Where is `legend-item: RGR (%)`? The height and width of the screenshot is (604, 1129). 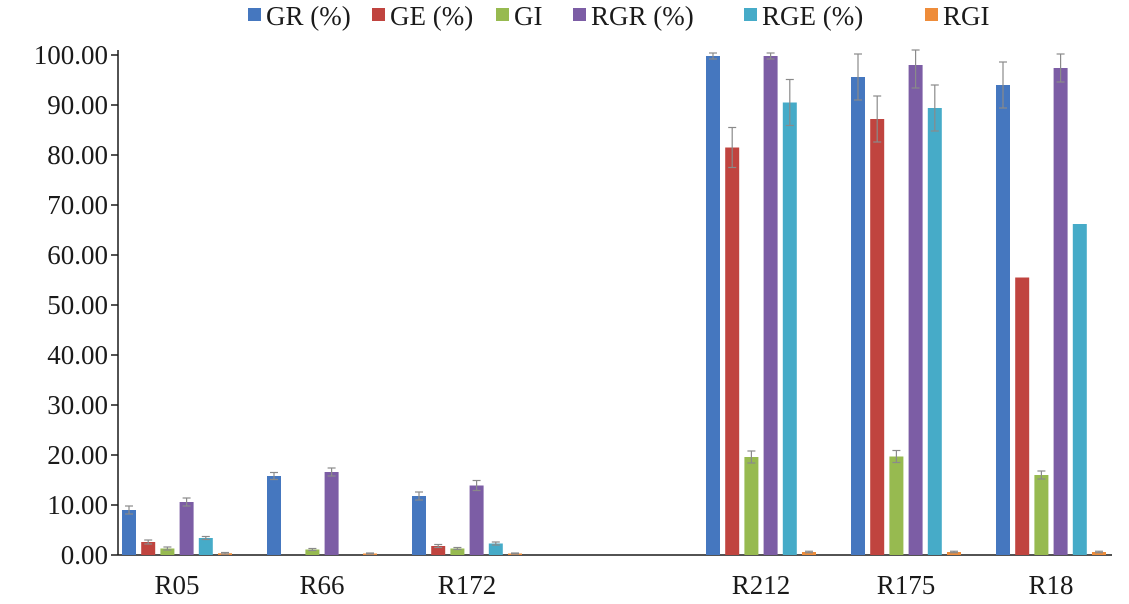 legend-item: RGR (%) is located at coordinates (633, 16).